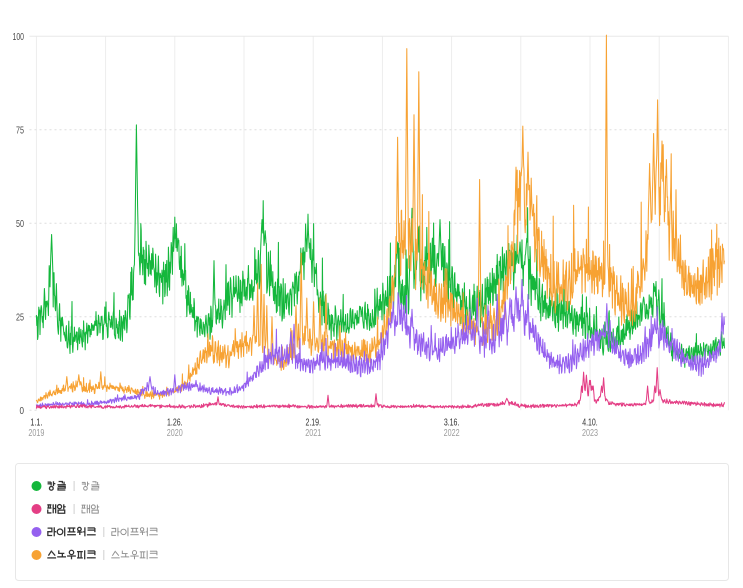  What do you see at coordinates (313, 423) in the screenshot?
I see `svg-text: 2.19.` at bounding box center [313, 423].